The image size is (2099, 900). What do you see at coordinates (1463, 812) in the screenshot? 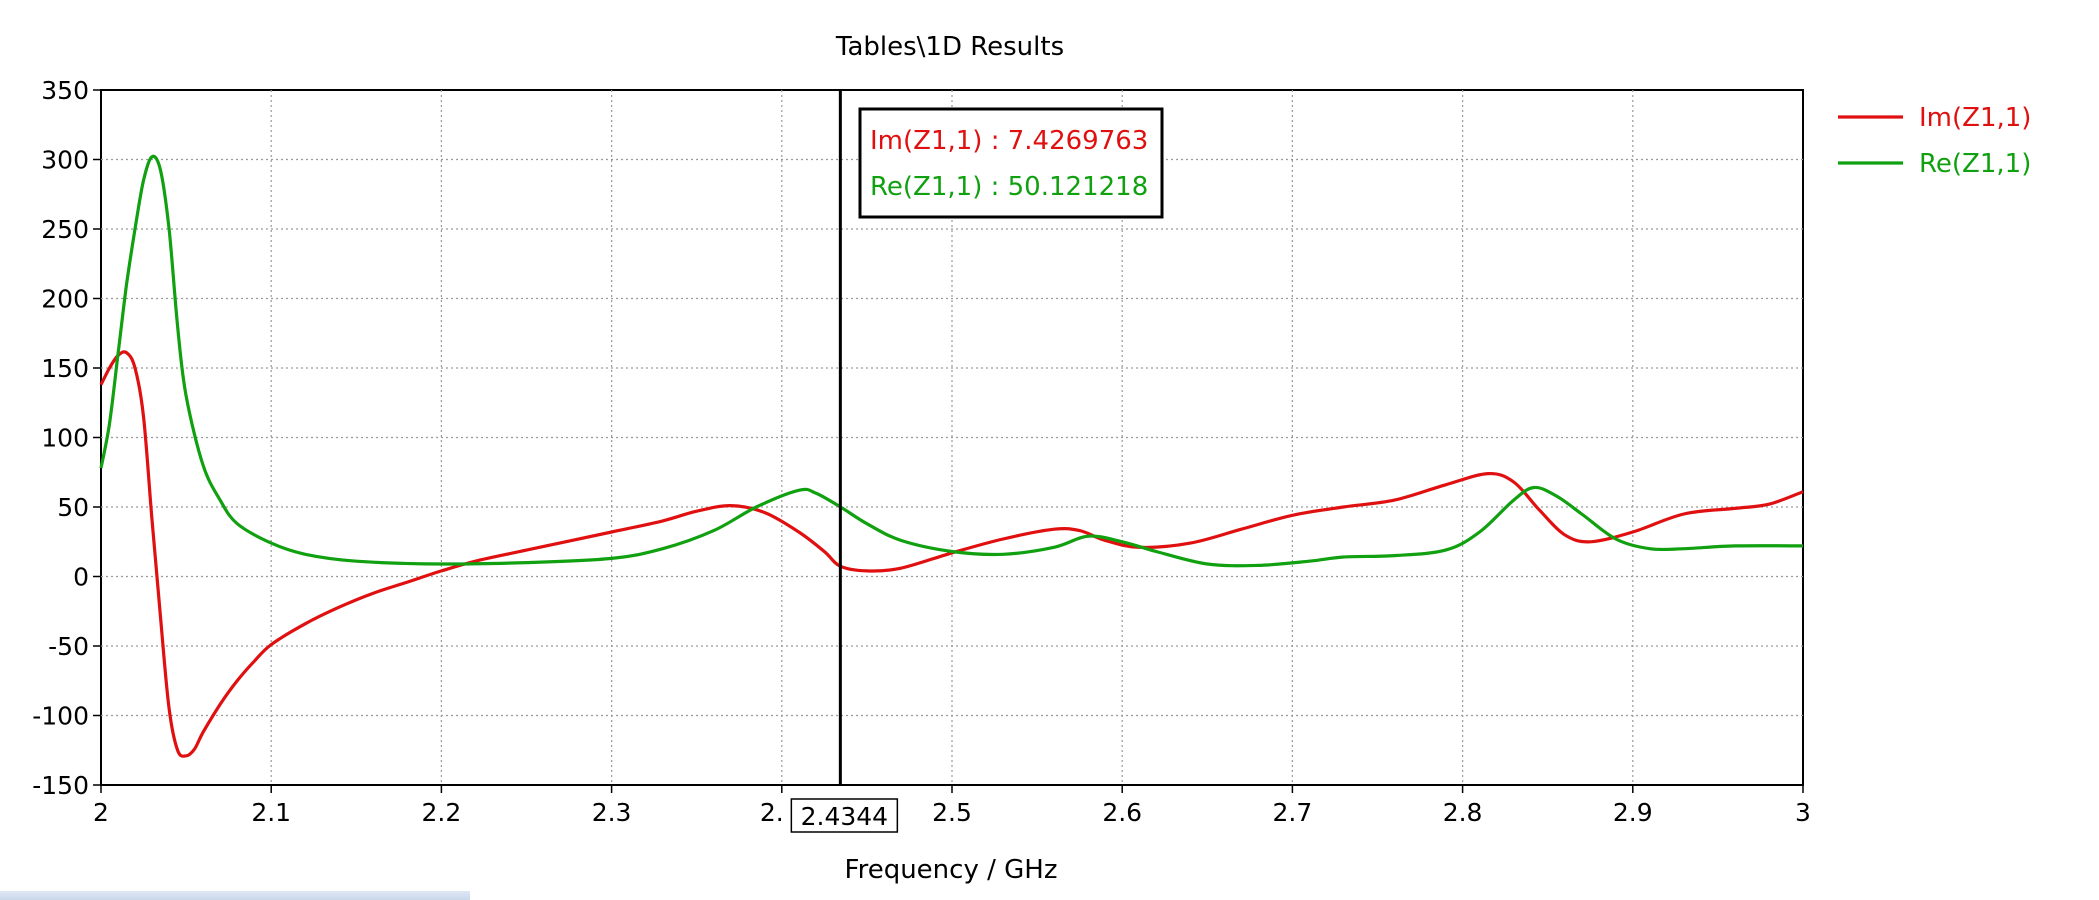
I see `x-tick-label: 2.8` at bounding box center [1463, 812].